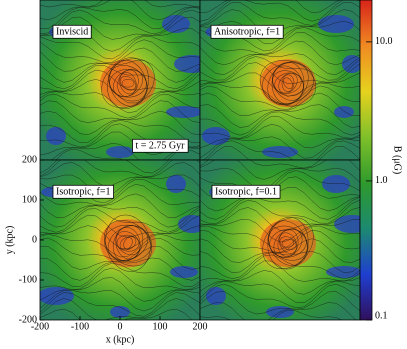  I want to click on x-tick-label: -100, so click(80, 326).